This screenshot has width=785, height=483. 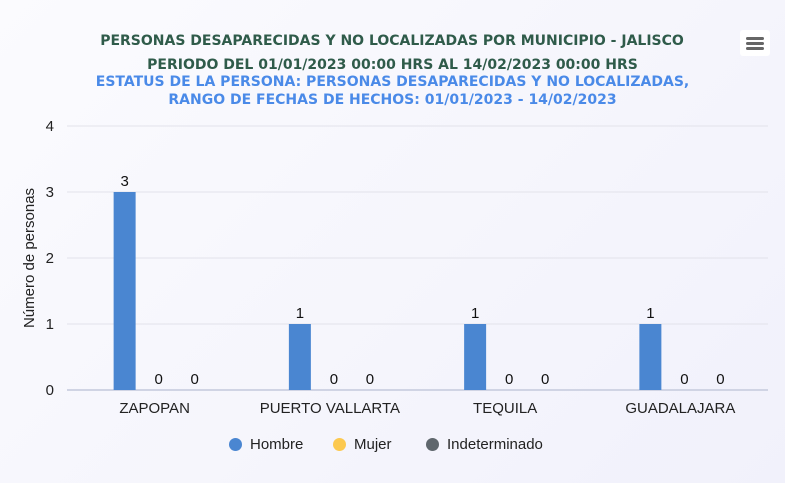 I want to click on legend-label: Hombre, so click(x=277, y=444).